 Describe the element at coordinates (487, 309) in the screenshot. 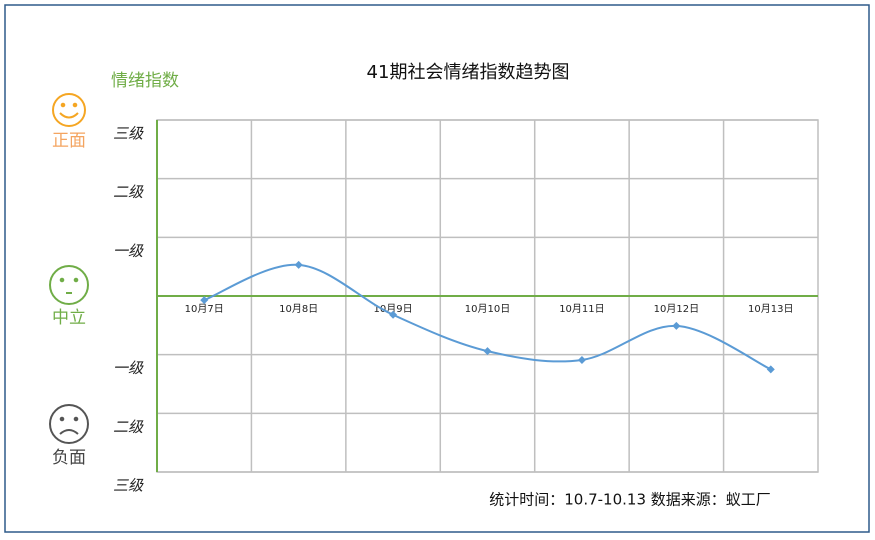

I see `x-tick-label: 10月10日` at that location.